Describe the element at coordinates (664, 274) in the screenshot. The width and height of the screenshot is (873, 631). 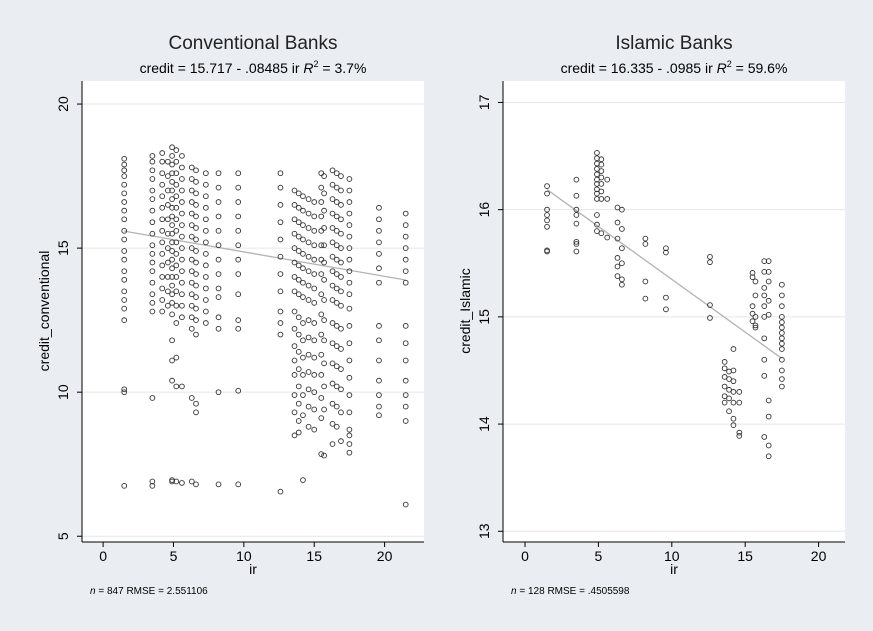
I see `fit-line-islamic` at that location.